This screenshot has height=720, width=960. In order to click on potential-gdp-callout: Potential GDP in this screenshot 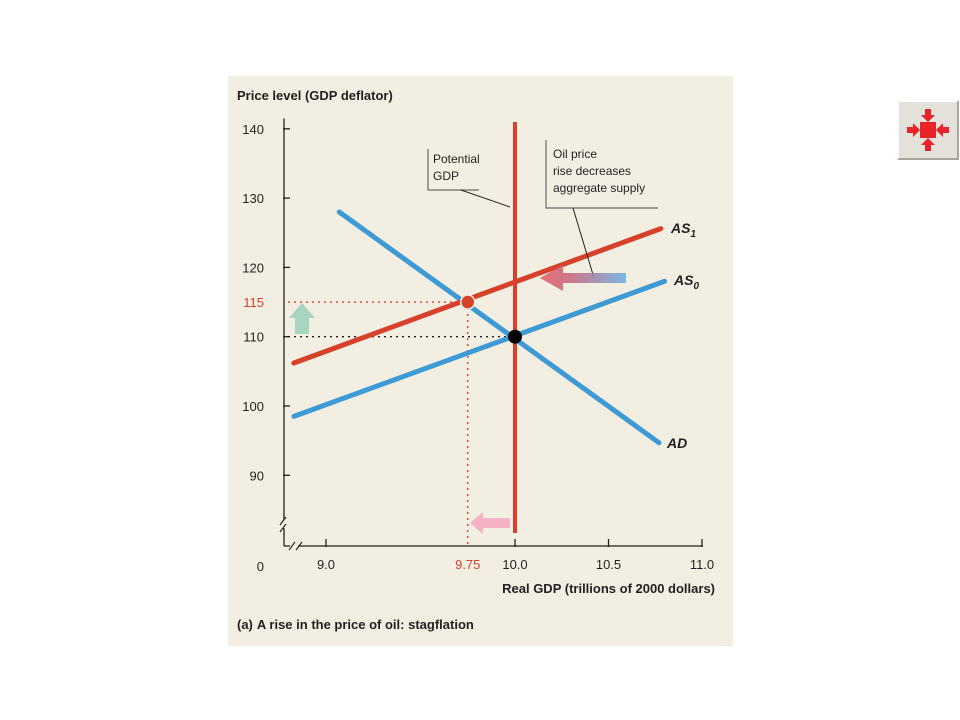, I will do `click(469, 178)`.